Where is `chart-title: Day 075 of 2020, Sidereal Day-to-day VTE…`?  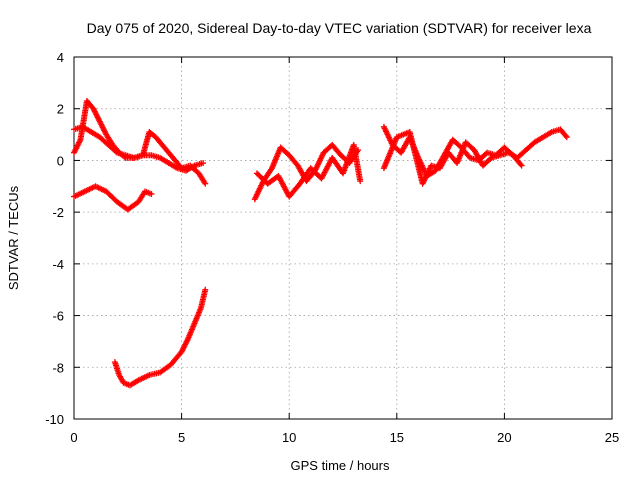
chart-title: Day 075 of 2020, Sidereal Day-to-day VTE… is located at coordinates (339, 28).